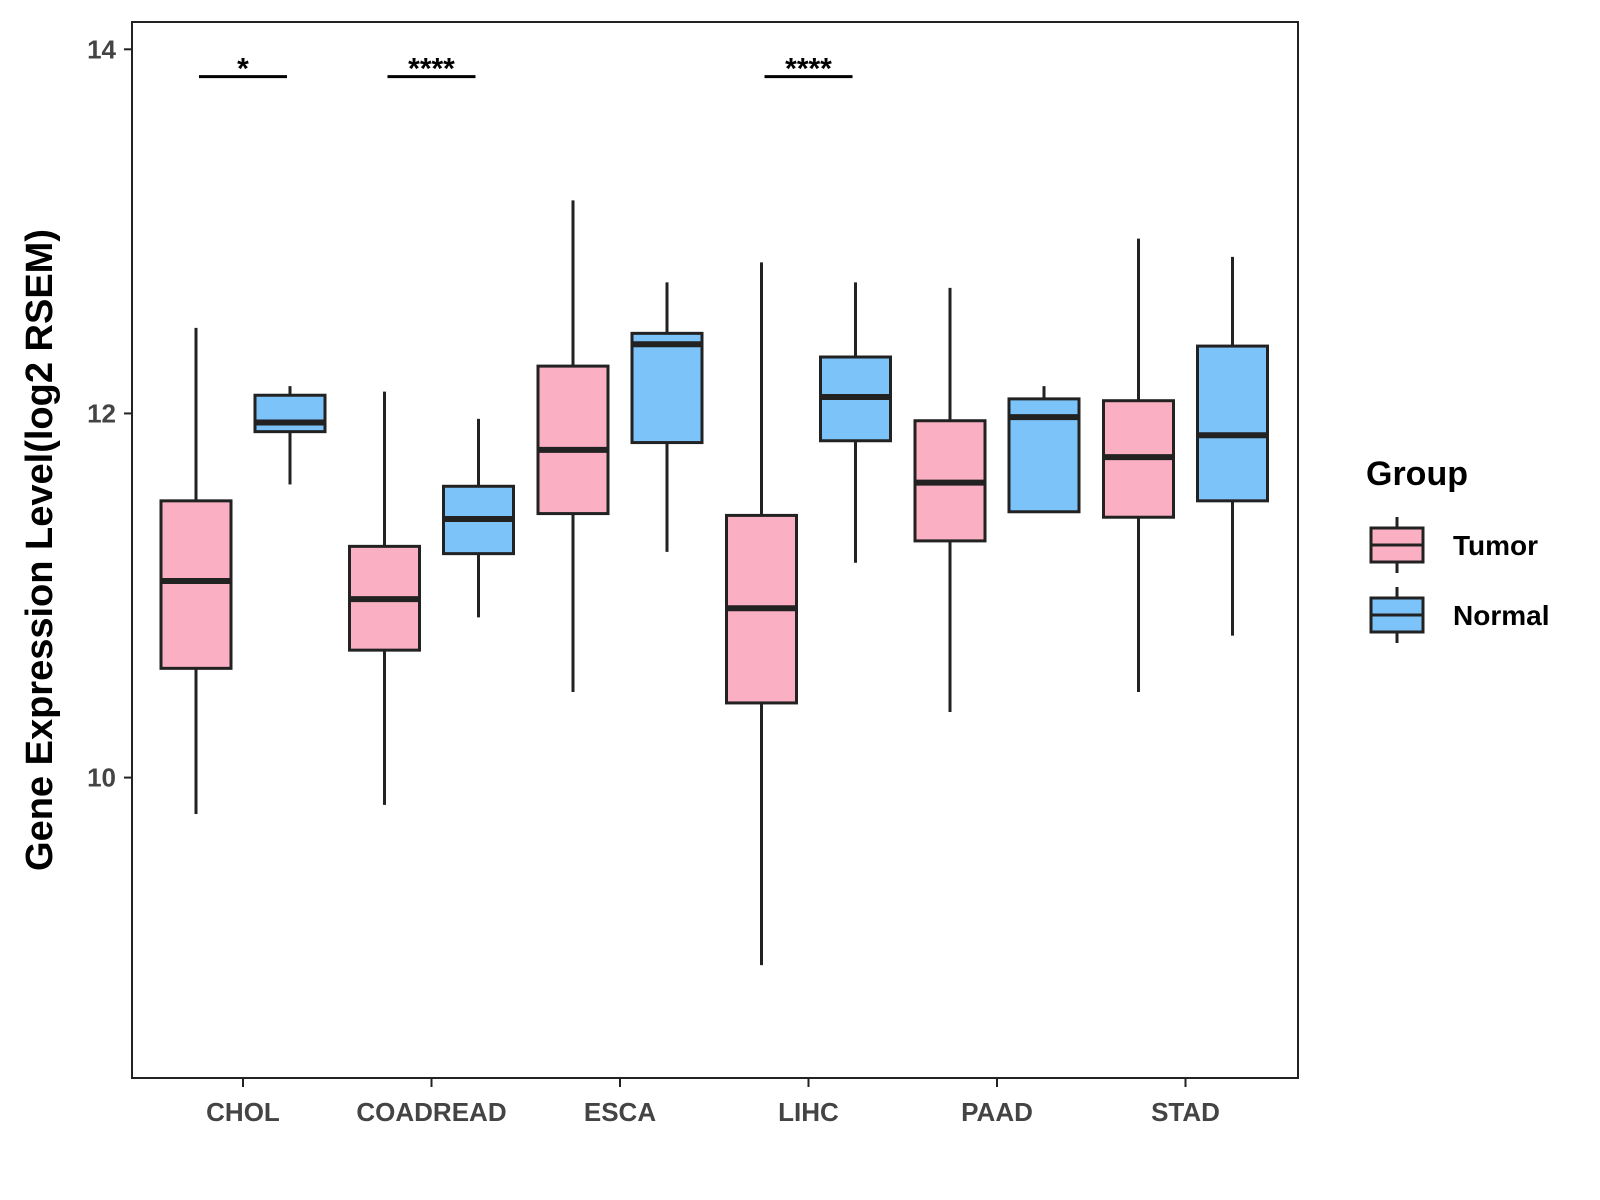  What do you see at coordinates (761, 614) in the screenshot?
I see `box-tumor-lihc` at bounding box center [761, 614].